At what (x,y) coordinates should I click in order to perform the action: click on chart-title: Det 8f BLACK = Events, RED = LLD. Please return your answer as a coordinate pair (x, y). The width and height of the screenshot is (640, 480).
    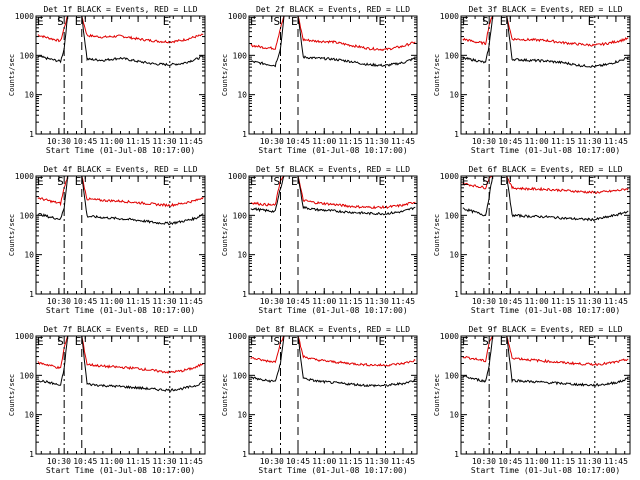
    Looking at the image, I should click on (333, 329).